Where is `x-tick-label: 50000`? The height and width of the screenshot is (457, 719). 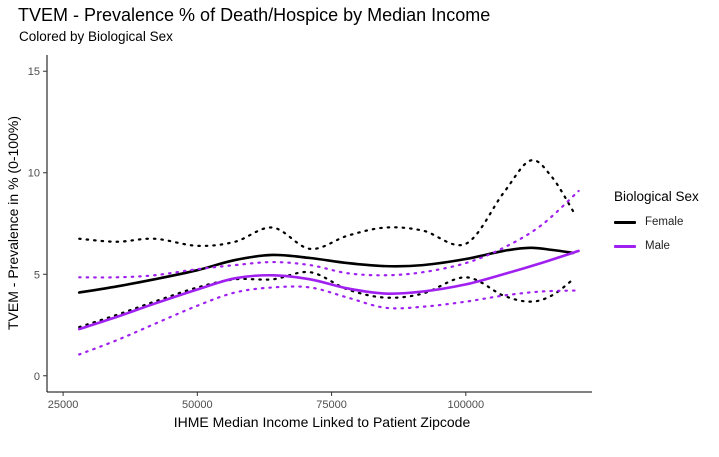 x-tick-label: 50000 is located at coordinates (197, 405).